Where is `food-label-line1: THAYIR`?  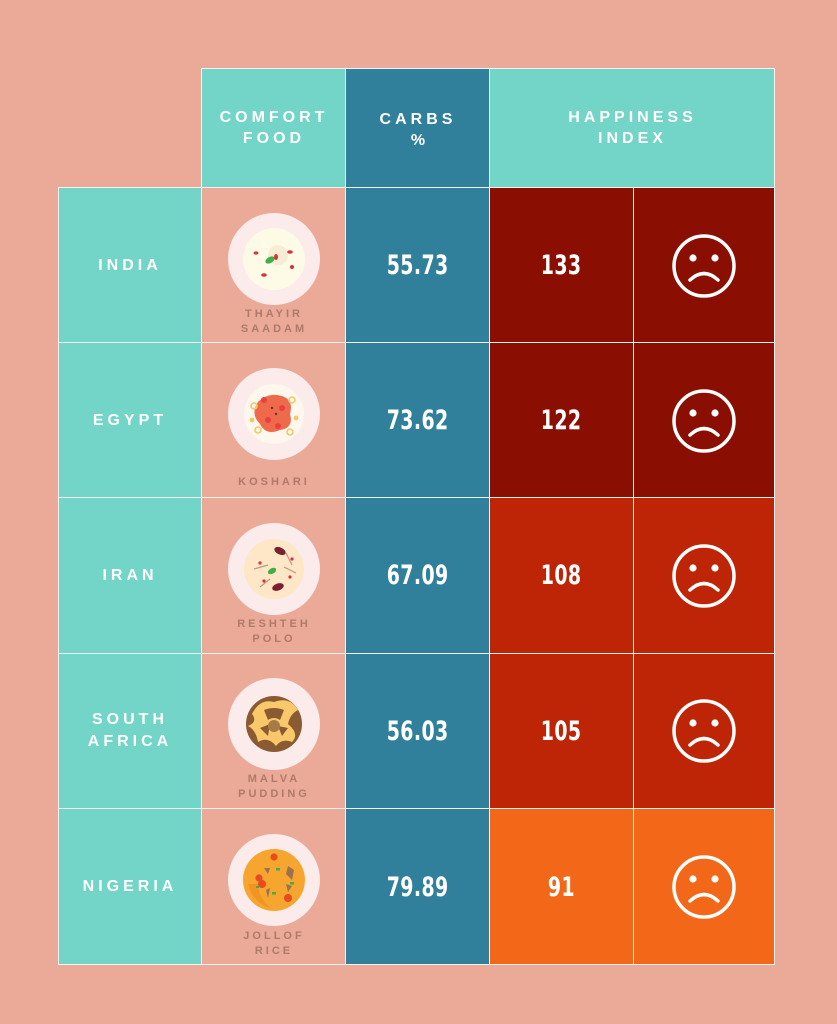 food-label-line1: THAYIR is located at coordinates (274, 314).